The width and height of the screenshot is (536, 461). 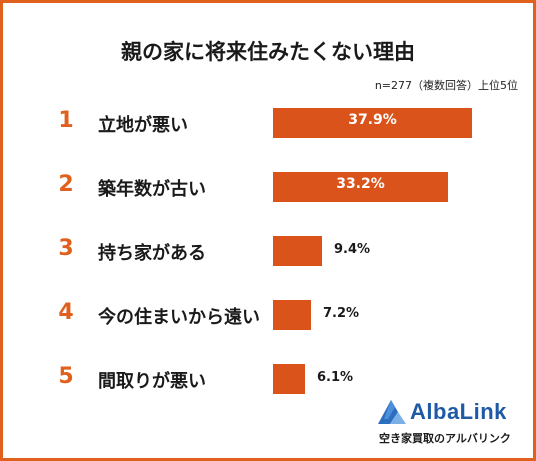 I want to click on bar-row: 5 間取りが悪い 6.1%, so click(x=268, y=380).